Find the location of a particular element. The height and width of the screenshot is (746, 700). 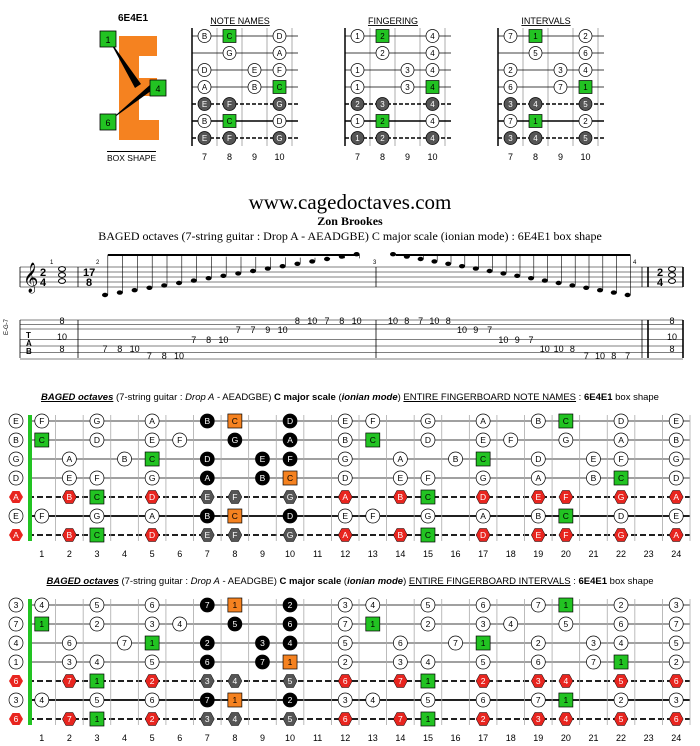

fret-number: 3 is located at coordinates (96, 738).